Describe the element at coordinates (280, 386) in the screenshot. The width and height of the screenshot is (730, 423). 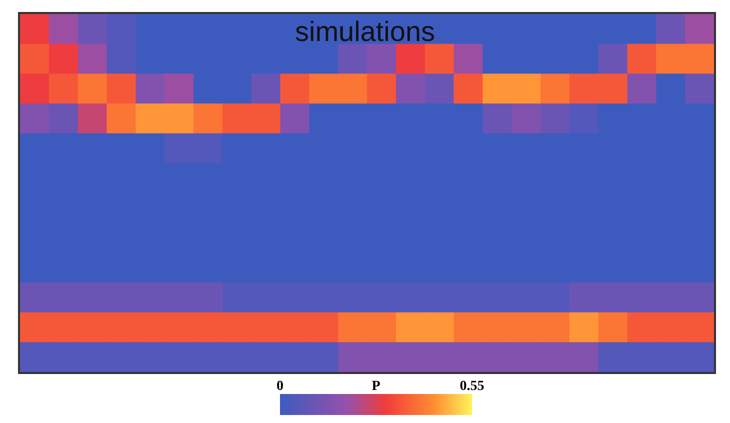
I see `color-bar-label: 0` at that location.